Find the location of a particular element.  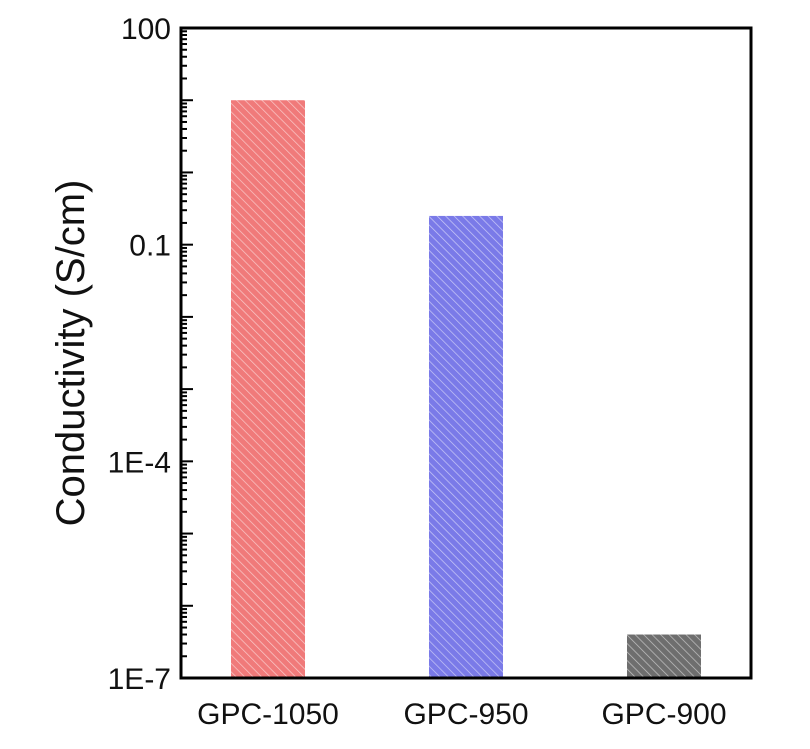

x-tick-label: GPC-950 is located at coordinates (465, 714).